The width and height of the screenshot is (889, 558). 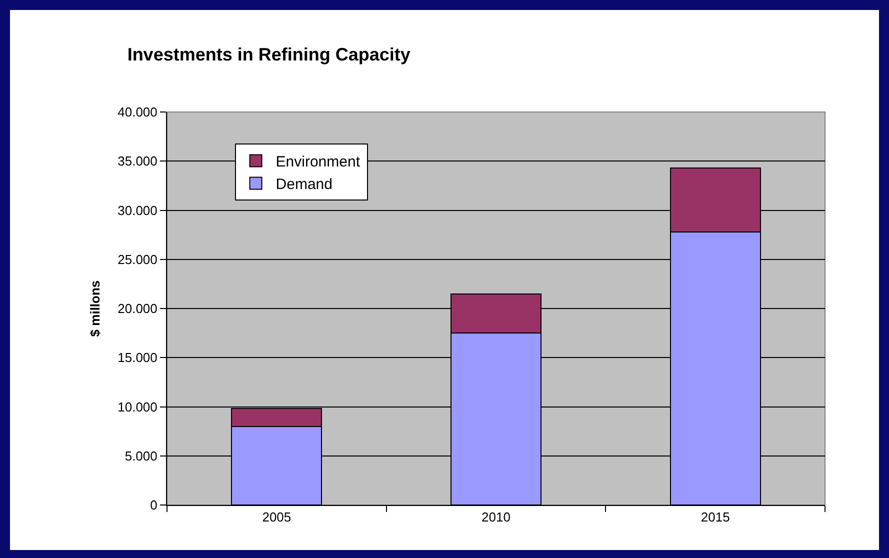 I want to click on y-tick-label: 25.000, so click(x=138, y=259).